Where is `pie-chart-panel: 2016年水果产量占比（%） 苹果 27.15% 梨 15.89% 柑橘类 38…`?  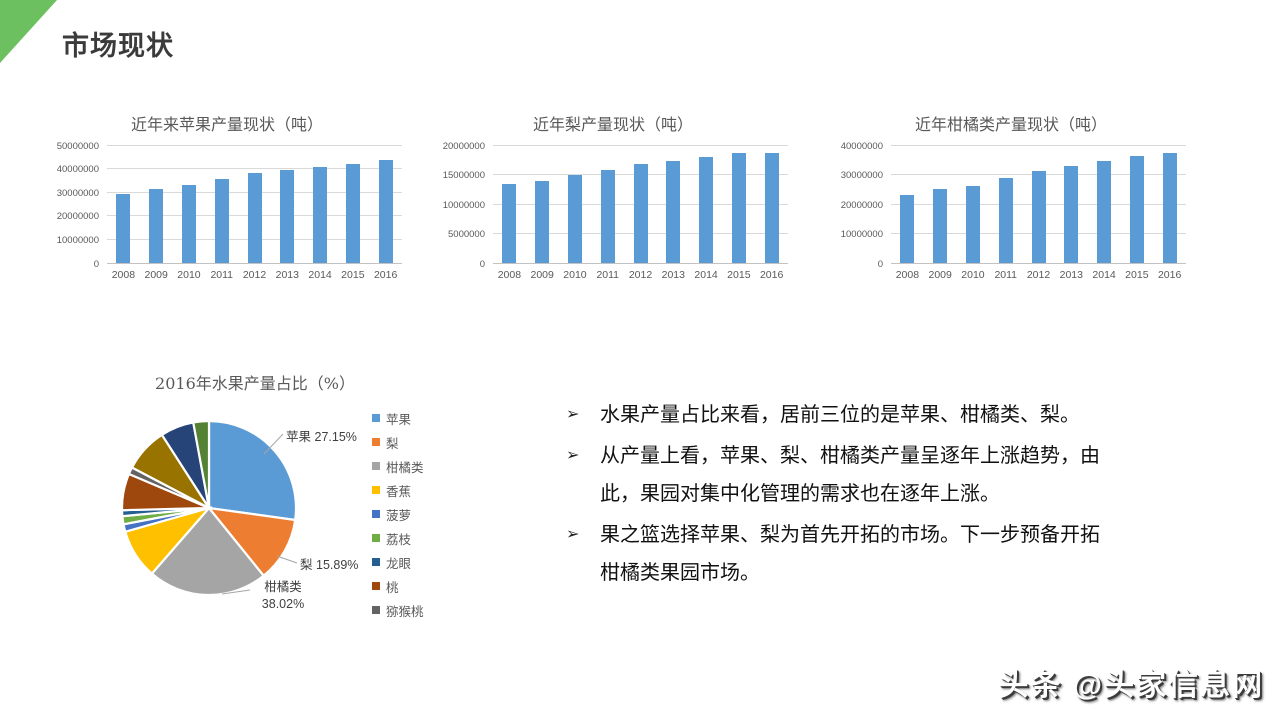 pie-chart-panel: 2016年水果产量占比（%） 苹果 27.15% 梨 15.89% 柑橘类 38… is located at coordinates (285, 505).